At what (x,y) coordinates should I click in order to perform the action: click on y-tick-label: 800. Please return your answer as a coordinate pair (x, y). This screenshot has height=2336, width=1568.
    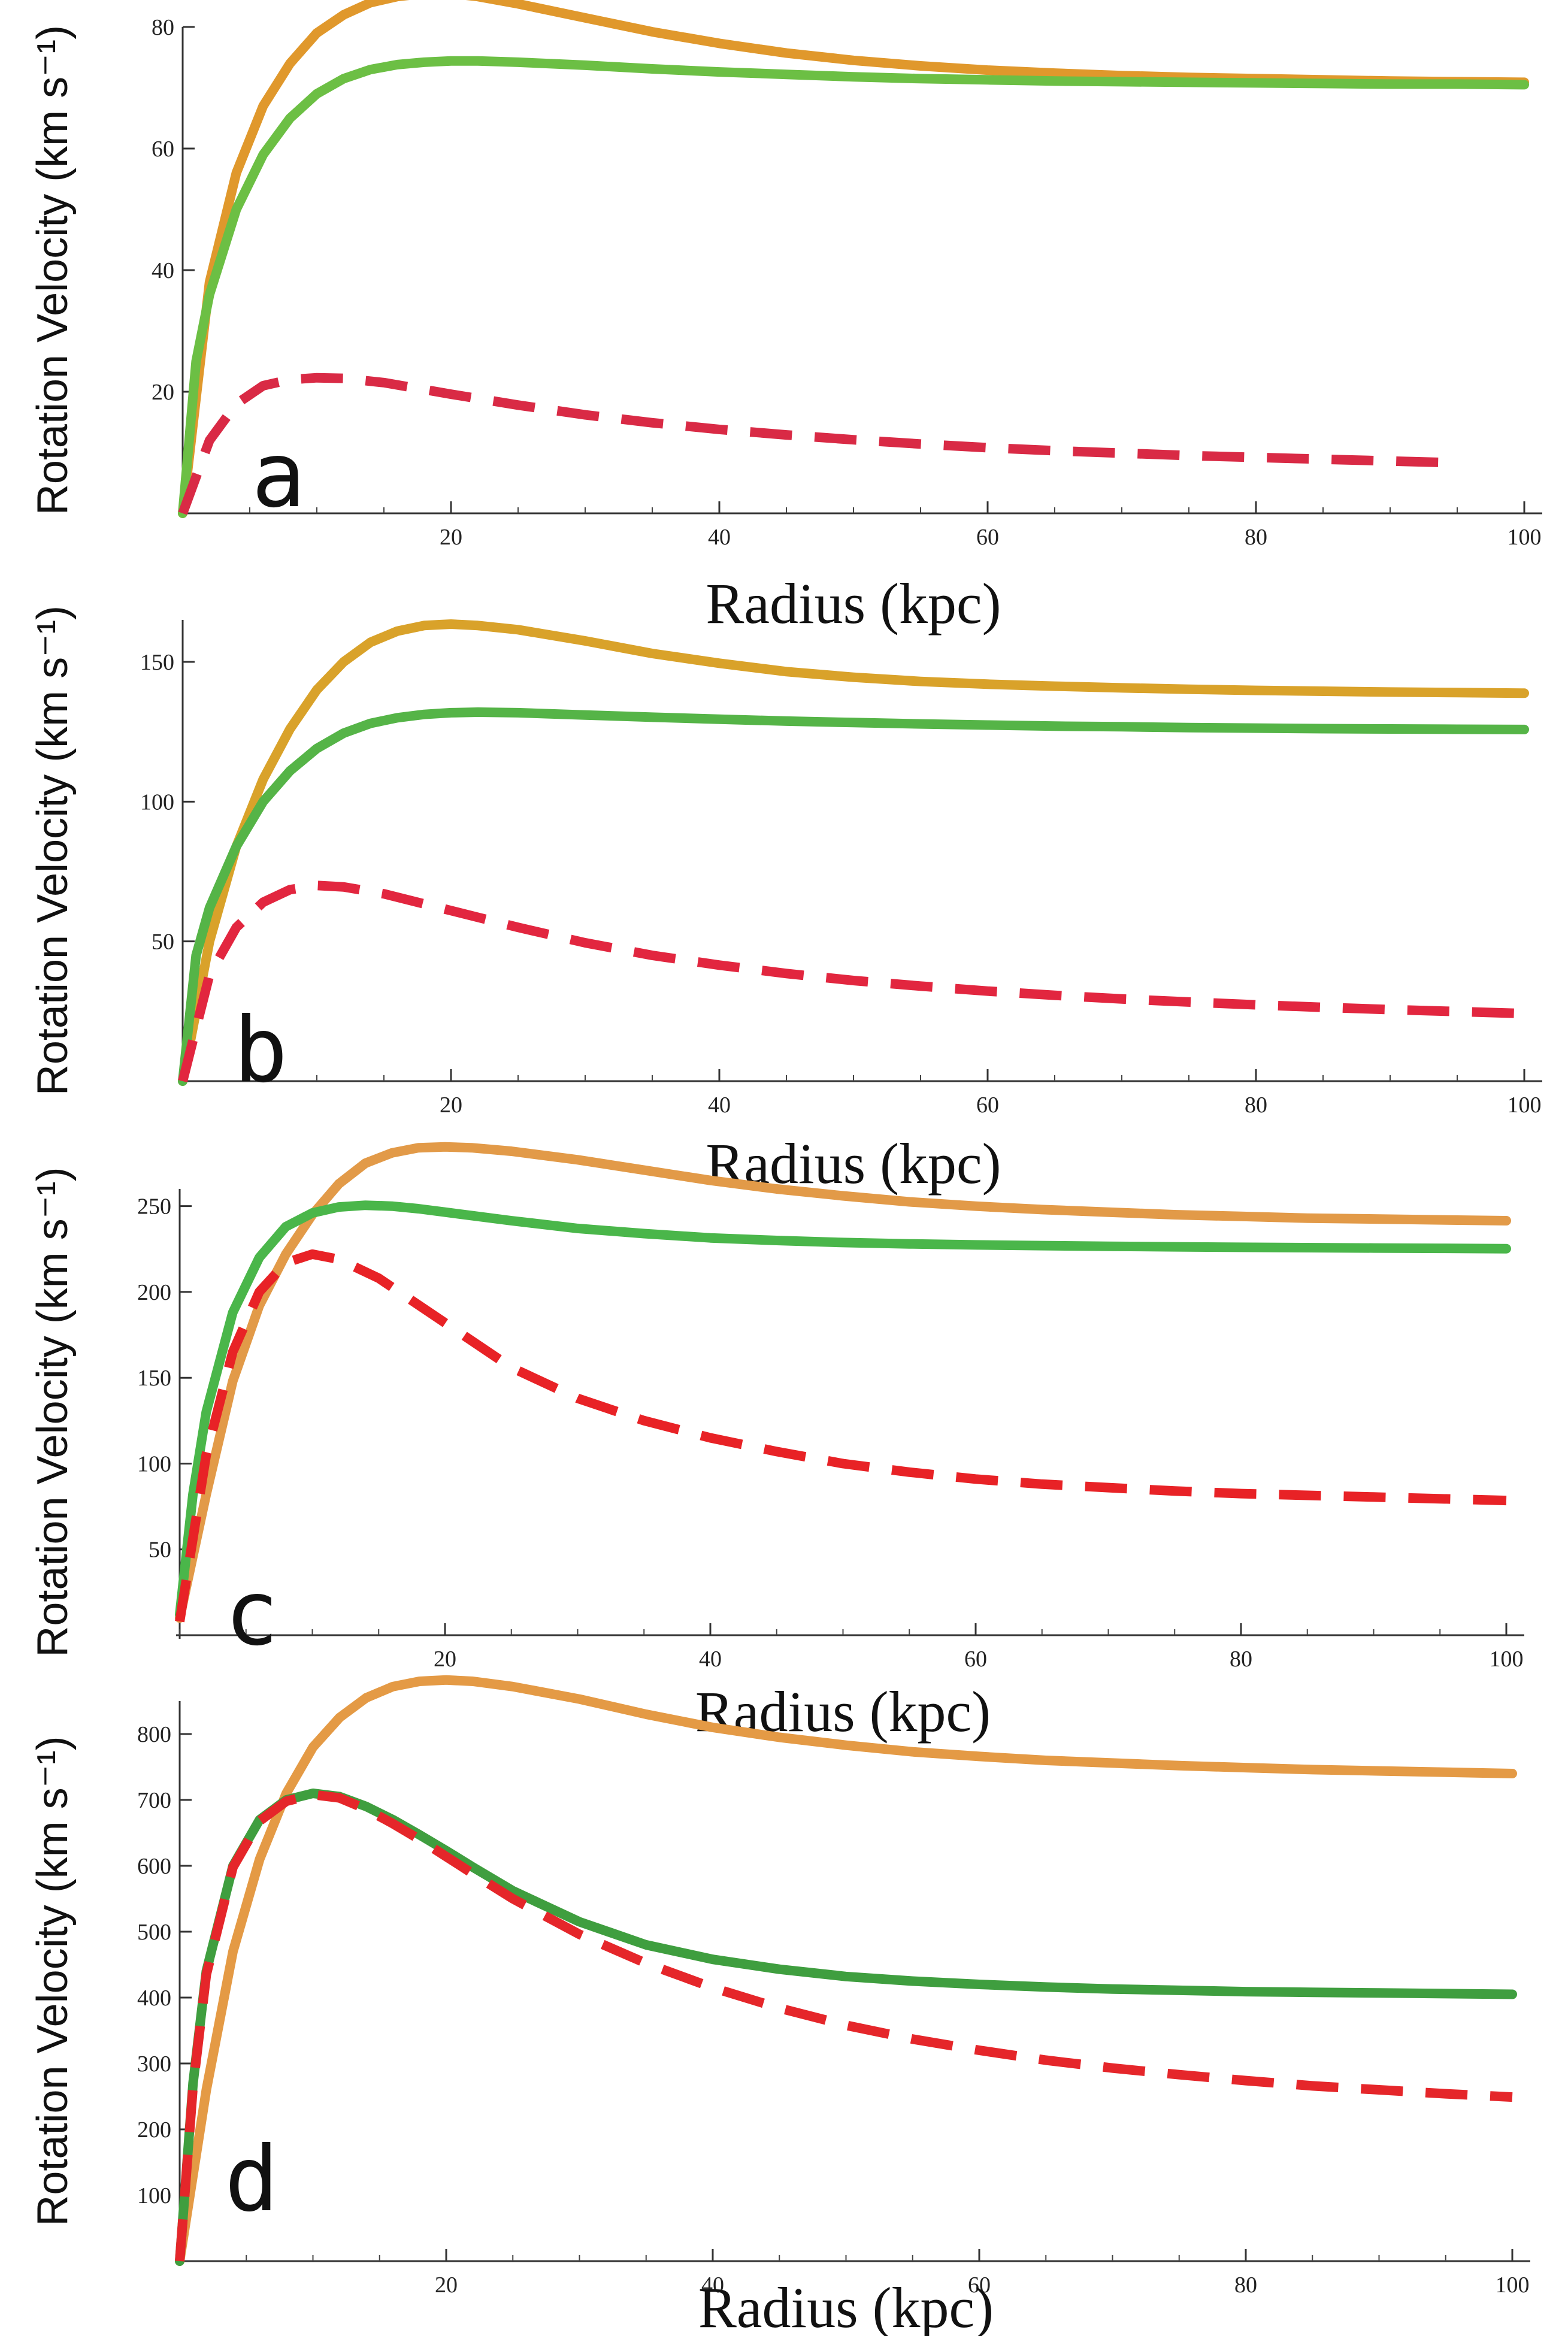
    Looking at the image, I should click on (154, 1735).